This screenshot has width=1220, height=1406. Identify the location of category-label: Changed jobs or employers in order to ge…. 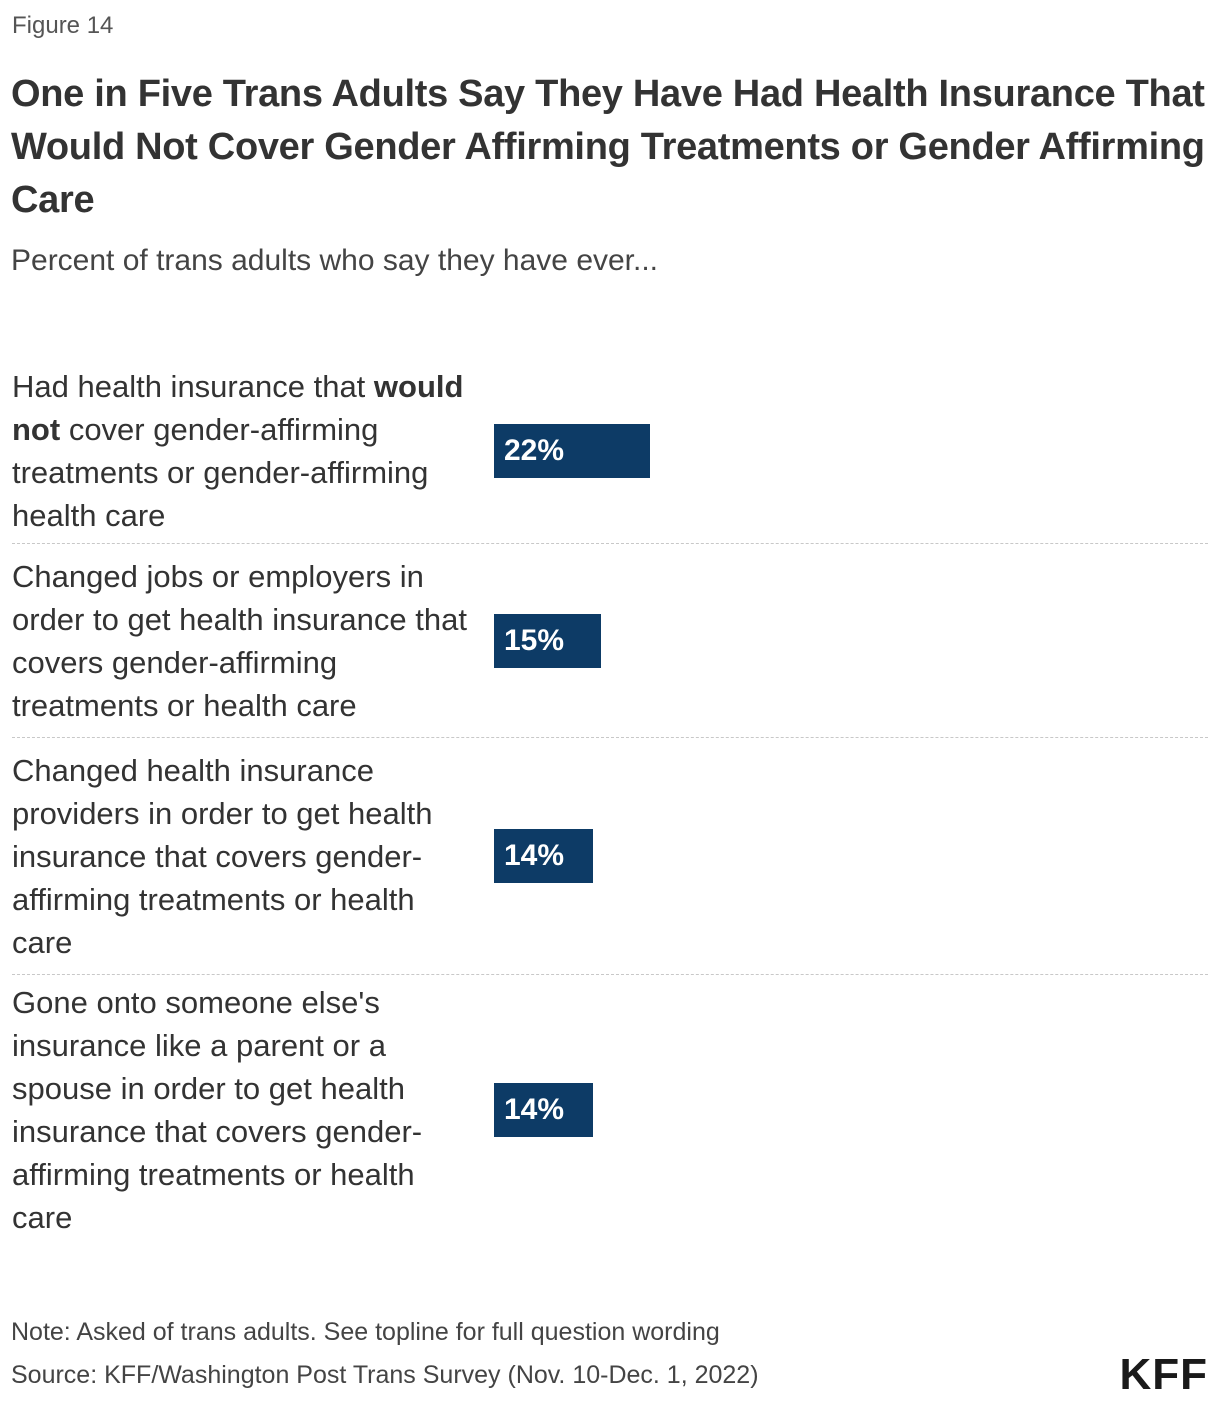
(247, 641).